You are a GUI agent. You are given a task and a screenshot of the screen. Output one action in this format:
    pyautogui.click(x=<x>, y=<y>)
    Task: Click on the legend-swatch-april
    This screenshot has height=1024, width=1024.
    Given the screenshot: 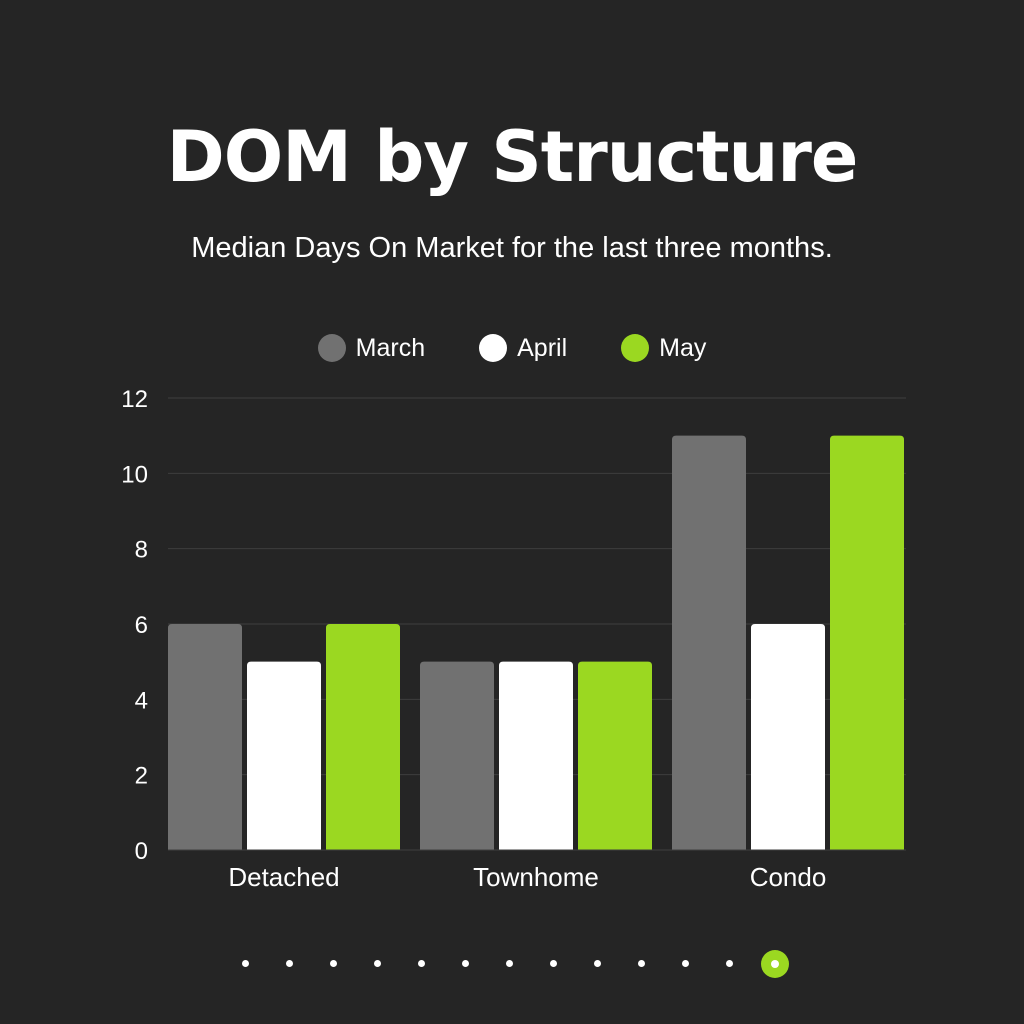 What is the action you would take?
    pyautogui.click(x=493, y=348)
    